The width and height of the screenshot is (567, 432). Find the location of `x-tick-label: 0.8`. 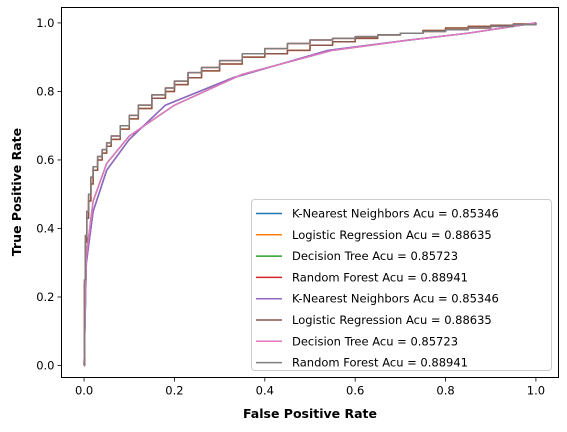

x-tick-label: 0.8 is located at coordinates (445, 391).